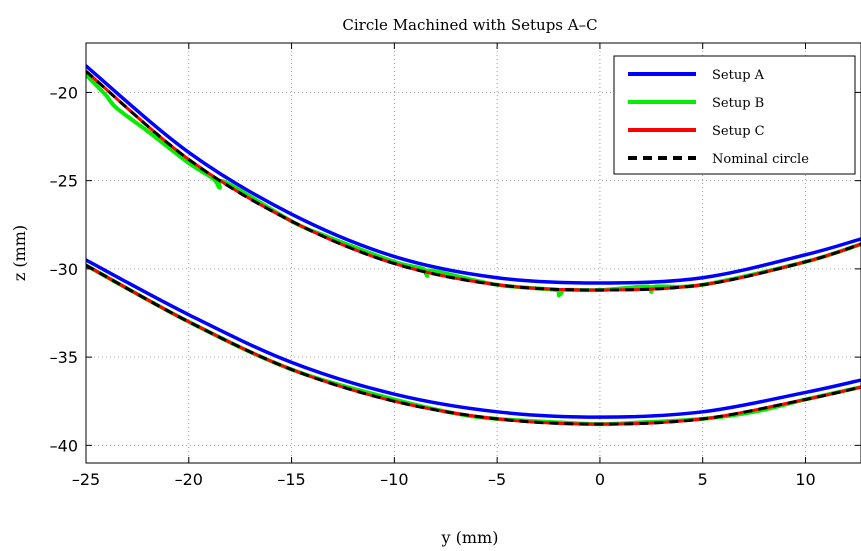 This screenshot has width=861, height=551. What do you see at coordinates (734, 115) in the screenshot?
I see `legend: Setup A Setup B Setup C Nominal circle` at bounding box center [734, 115].